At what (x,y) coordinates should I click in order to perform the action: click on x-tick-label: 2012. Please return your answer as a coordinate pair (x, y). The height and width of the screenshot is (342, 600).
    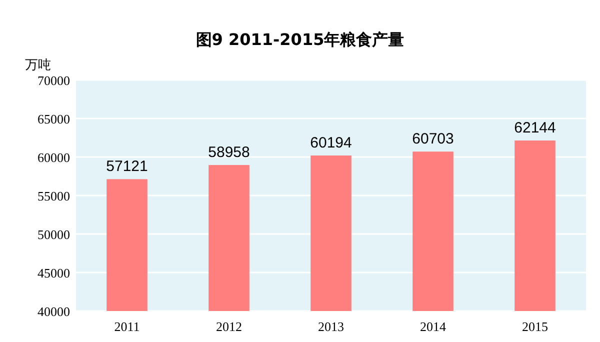
    Looking at the image, I should click on (229, 326).